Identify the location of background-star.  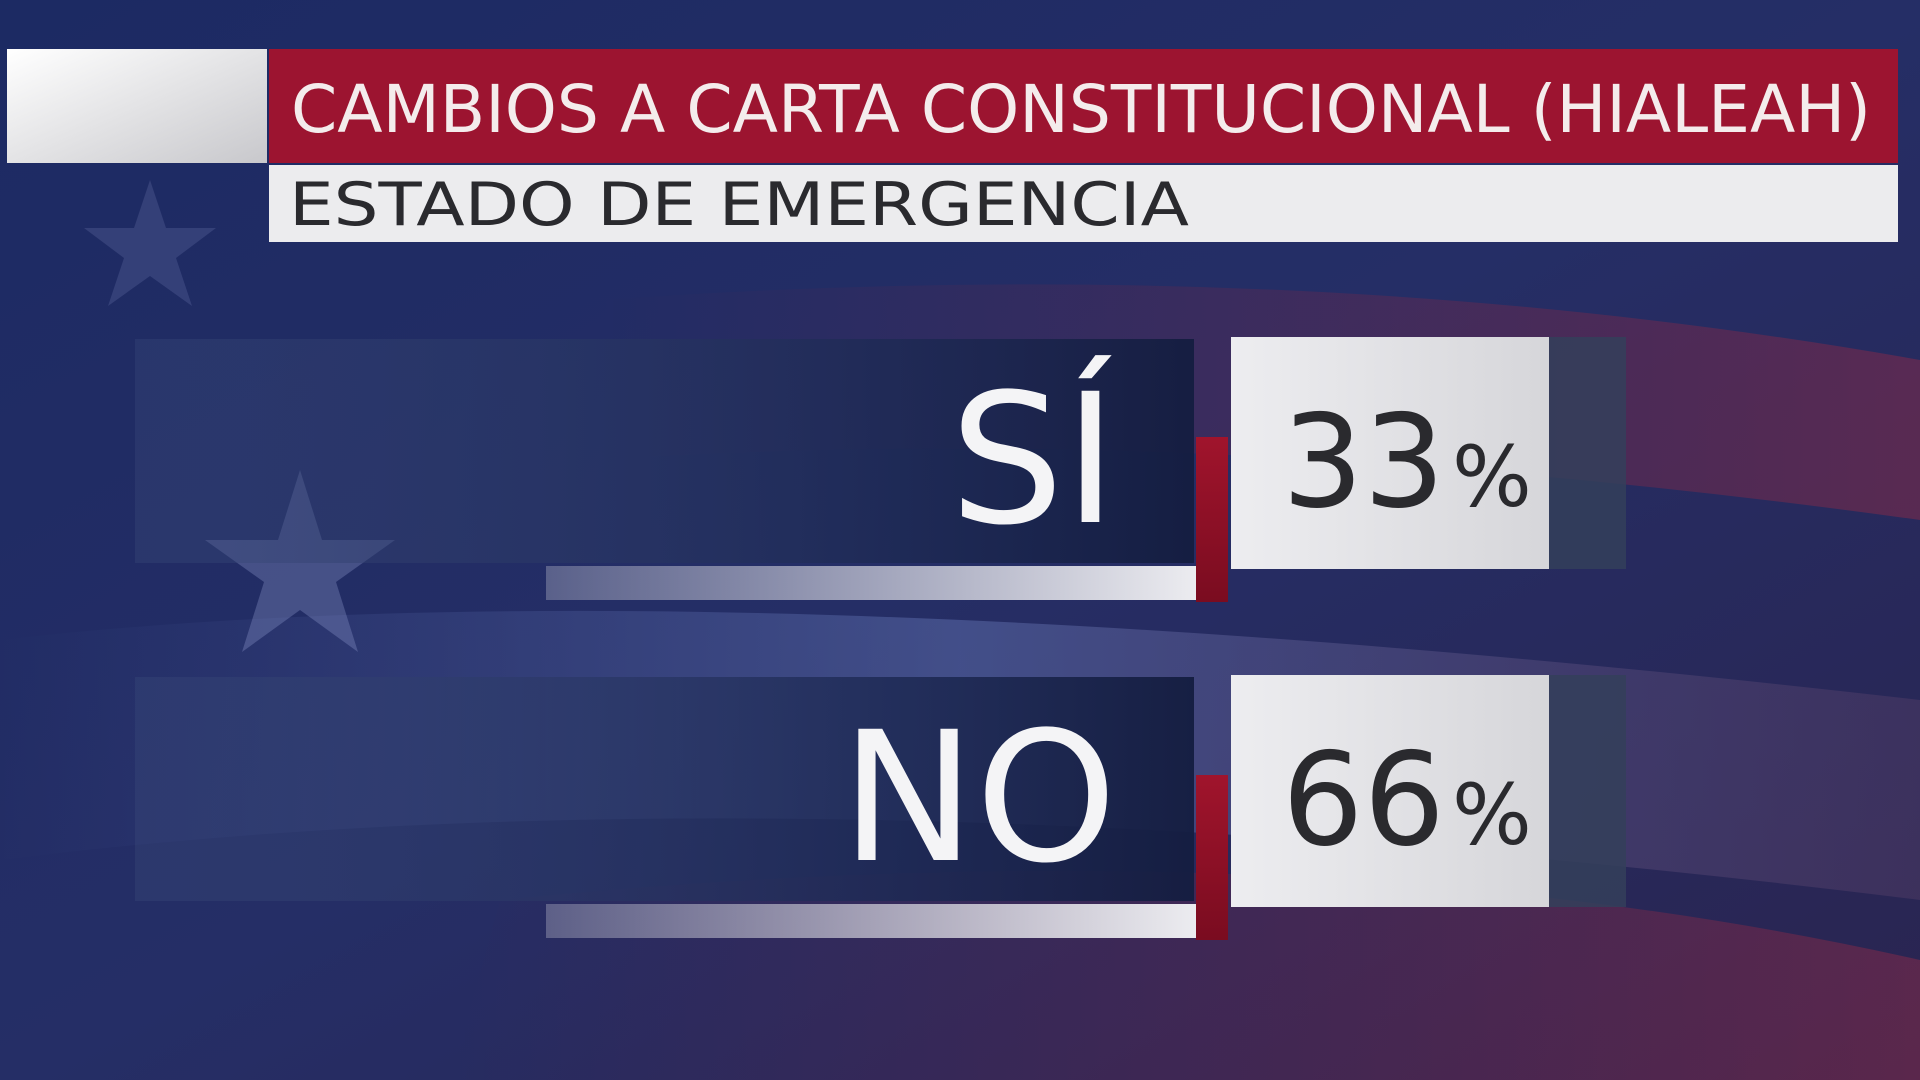
(150, 243).